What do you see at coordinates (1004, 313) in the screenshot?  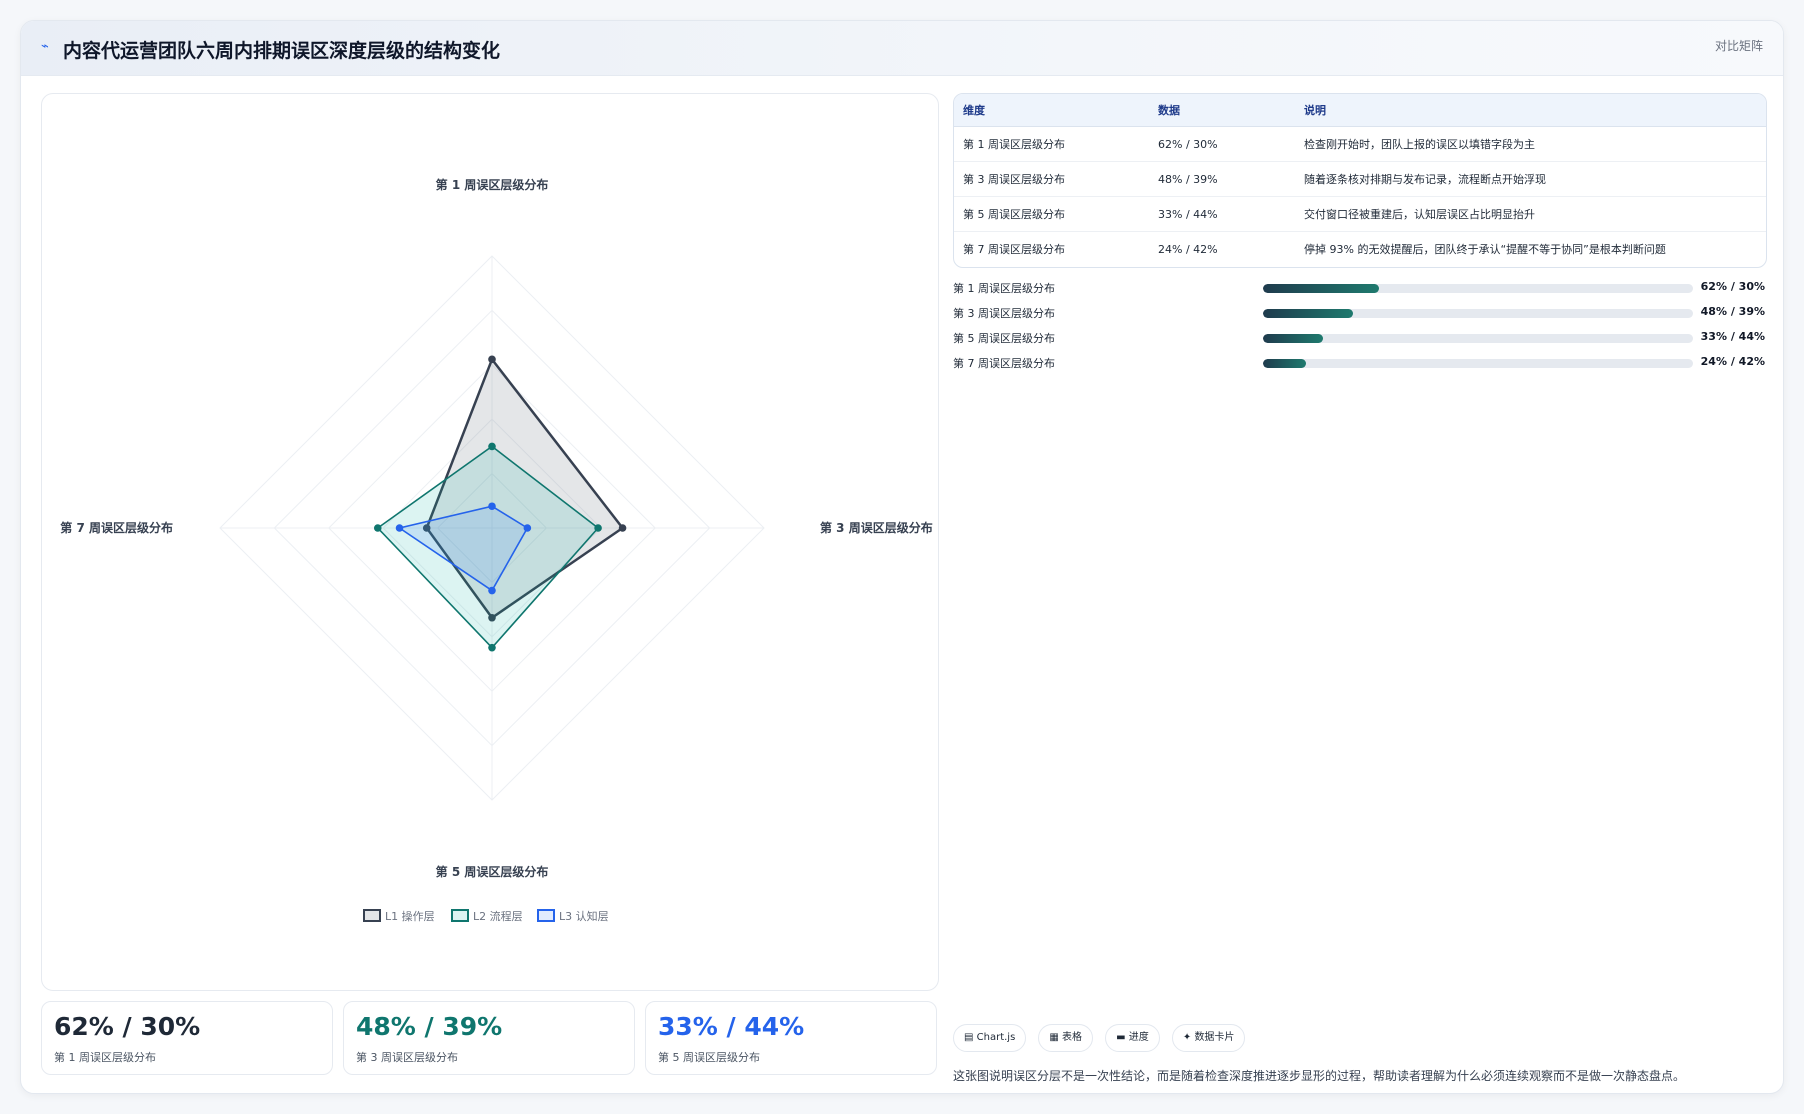 I see `progress-label: 第 3 周误区层级分布` at bounding box center [1004, 313].